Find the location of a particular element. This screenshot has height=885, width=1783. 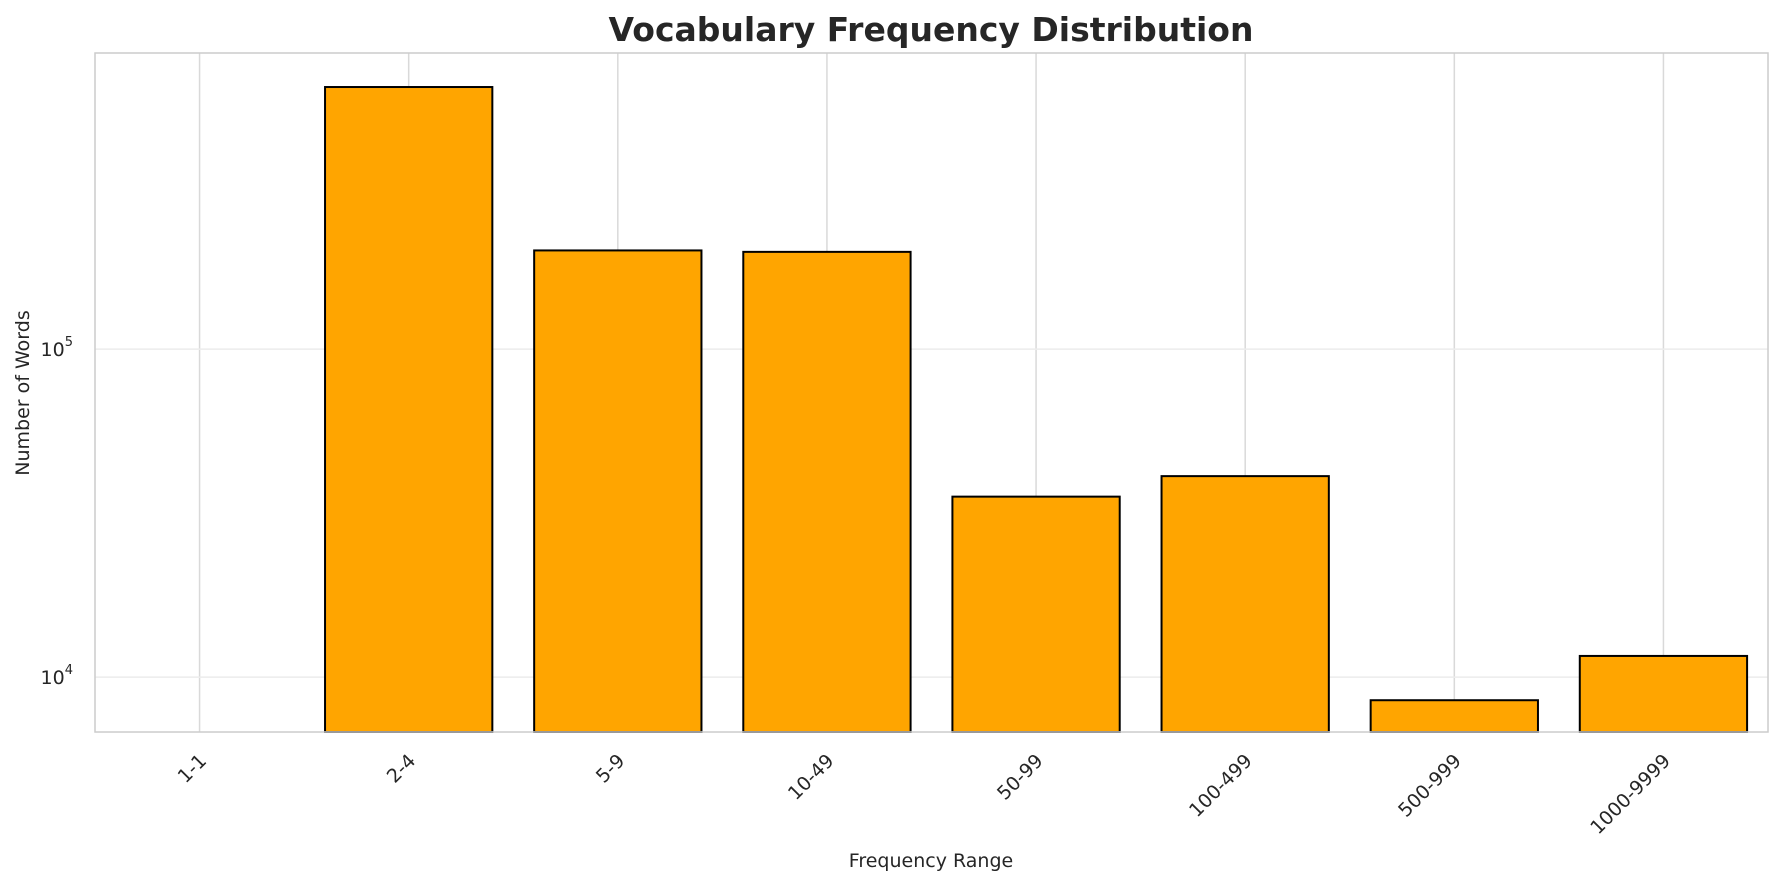

x-tick-label: 100-499 is located at coordinates (1221, 786).